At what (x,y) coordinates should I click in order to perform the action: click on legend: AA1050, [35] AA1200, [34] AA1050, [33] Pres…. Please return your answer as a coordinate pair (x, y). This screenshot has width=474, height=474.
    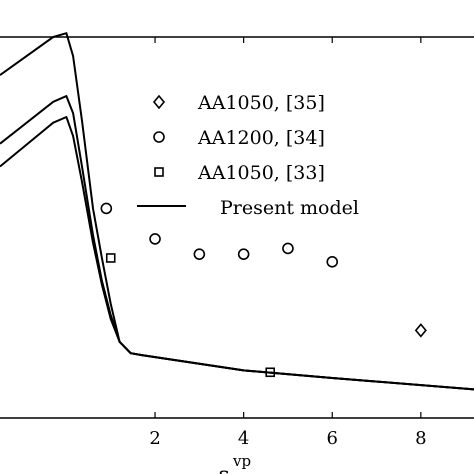
    Looking at the image, I should click on (248, 155).